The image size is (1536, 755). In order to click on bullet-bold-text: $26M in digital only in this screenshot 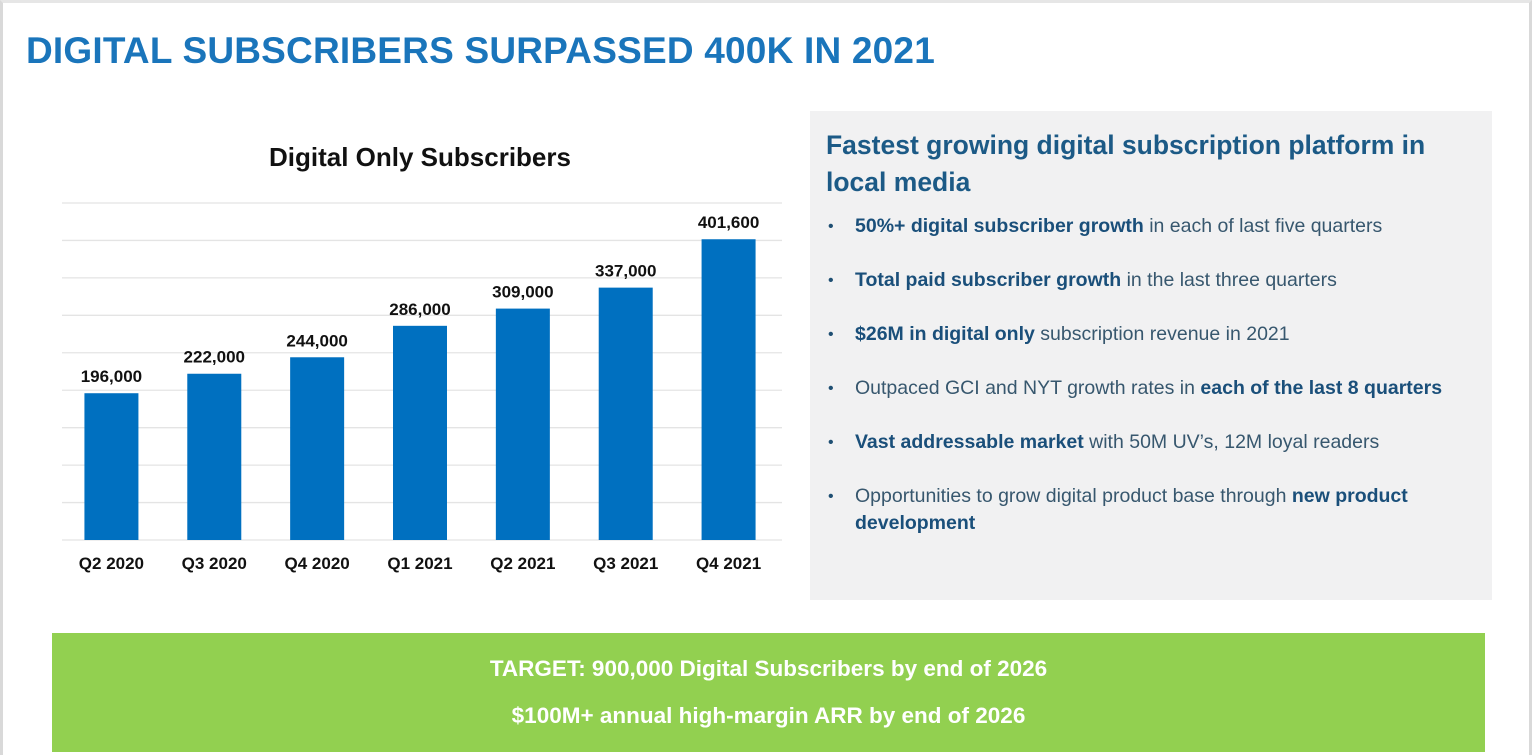, I will do `click(945, 334)`.